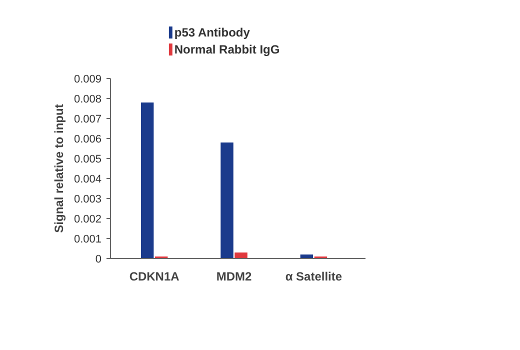 Image resolution: width=520 pixels, height=350 pixels. What do you see at coordinates (88, 100) in the screenshot?
I see `y-tick-label: 0.008` at bounding box center [88, 100].